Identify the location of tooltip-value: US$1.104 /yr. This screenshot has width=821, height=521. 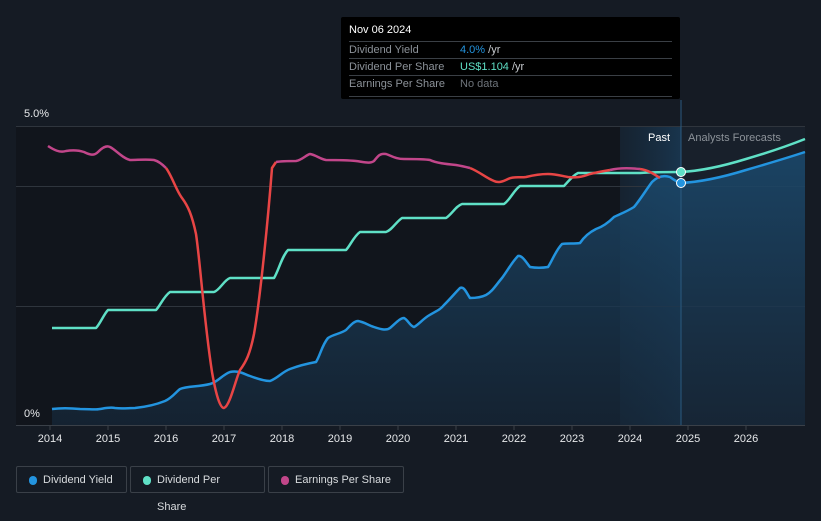
(492, 67).